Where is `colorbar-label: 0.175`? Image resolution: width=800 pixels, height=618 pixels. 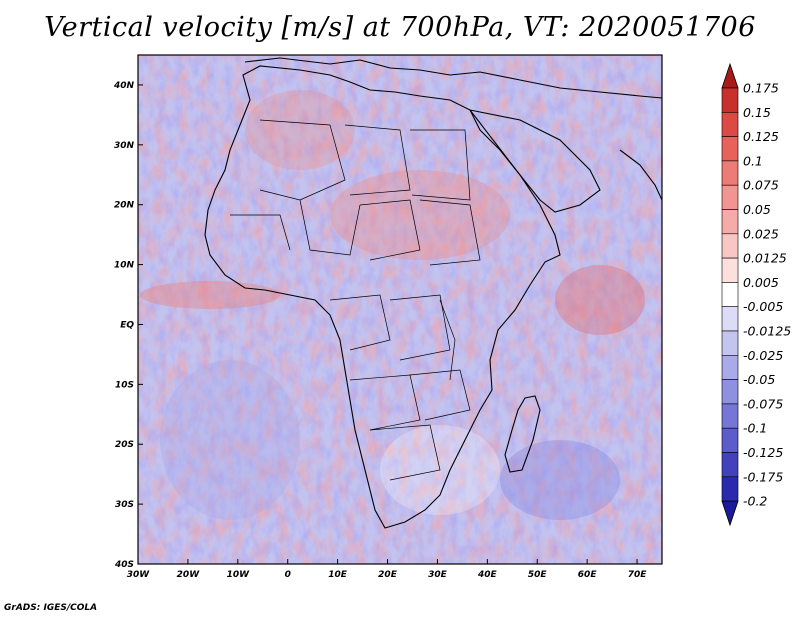 colorbar-label: 0.175 is located at coordinates (761, 88).